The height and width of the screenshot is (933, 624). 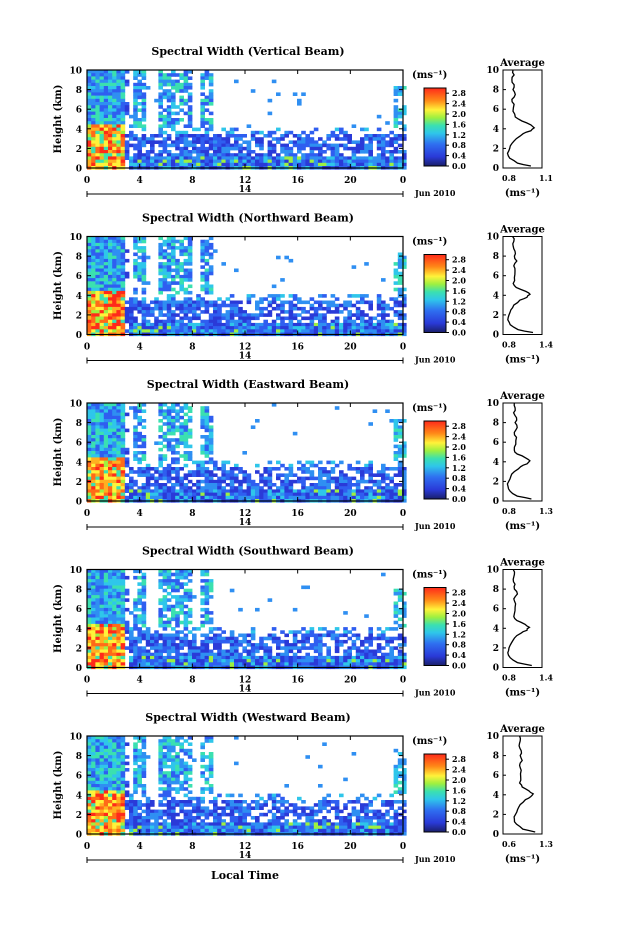 What do you see at coordinates (75, 571) in the screenshot?
I see `y-tick-label: 10` at bounding box center [75, 571].